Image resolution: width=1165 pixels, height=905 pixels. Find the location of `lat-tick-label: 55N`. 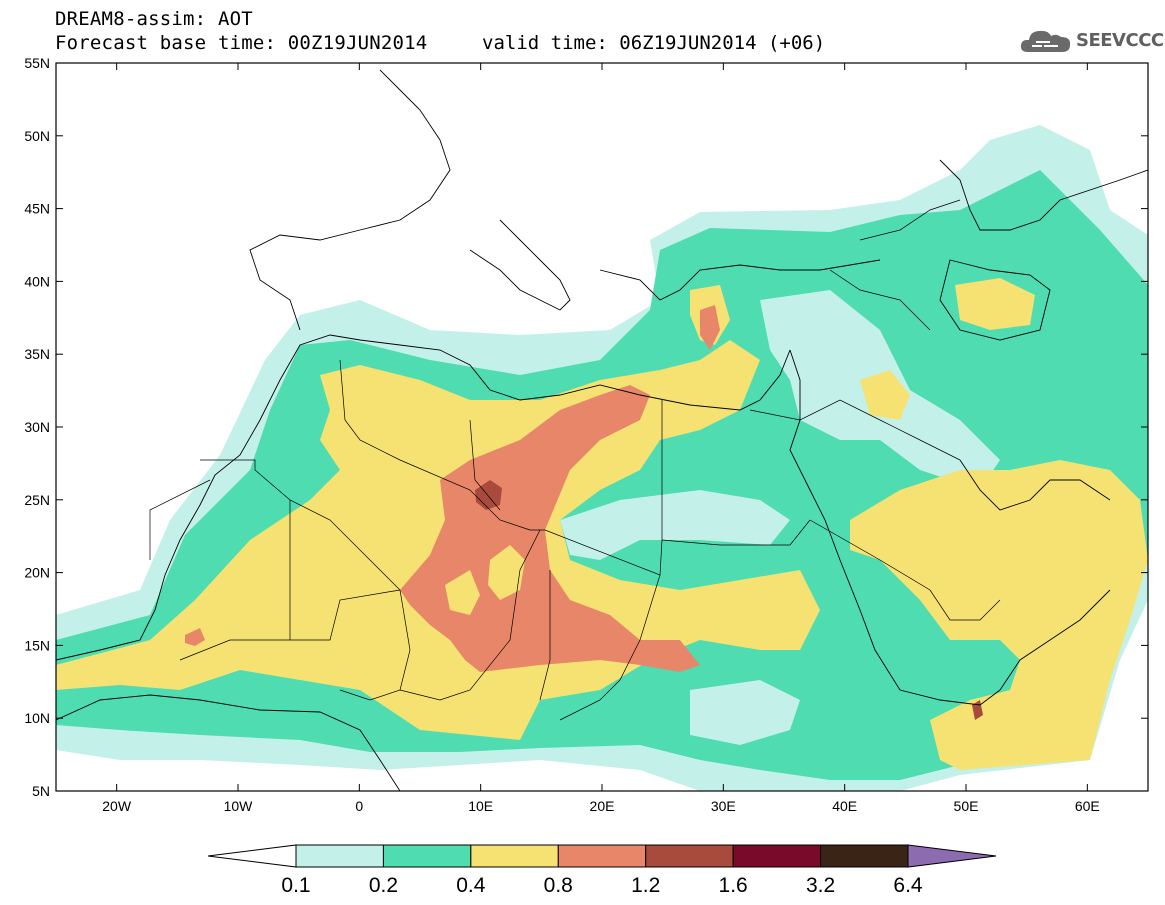

lat-tick-label: 55N is located at coordinates (37, 63).